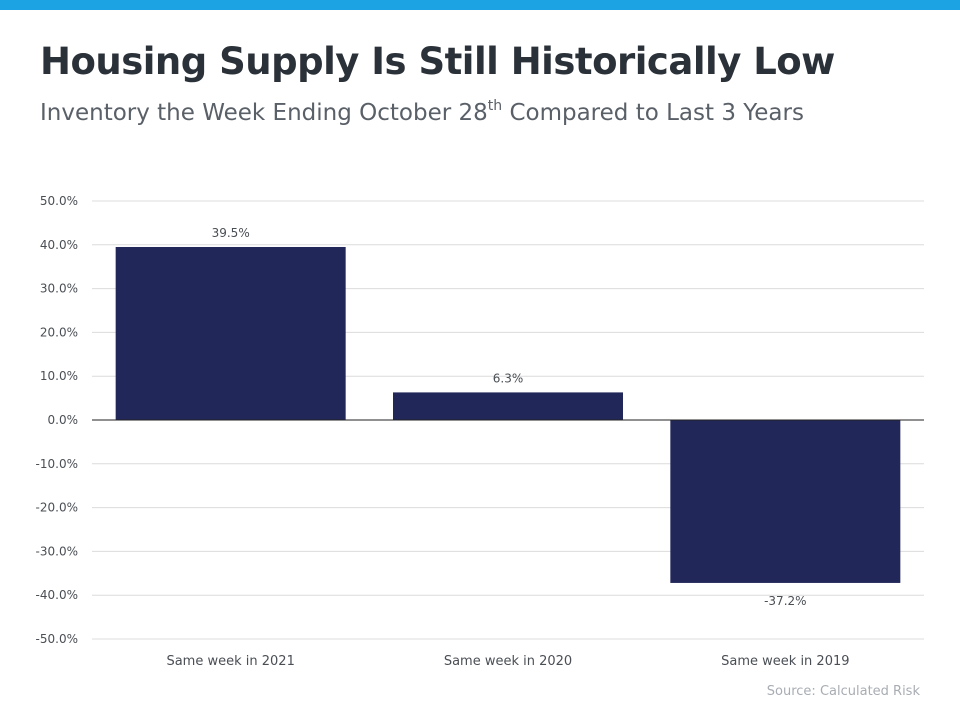 The height and width of the screenshot is (720, 960). What do you see at coordinates (59, 332) in the screenshot?
I see `y-tick-label: 20.0%` at bounding box center [59, 332].